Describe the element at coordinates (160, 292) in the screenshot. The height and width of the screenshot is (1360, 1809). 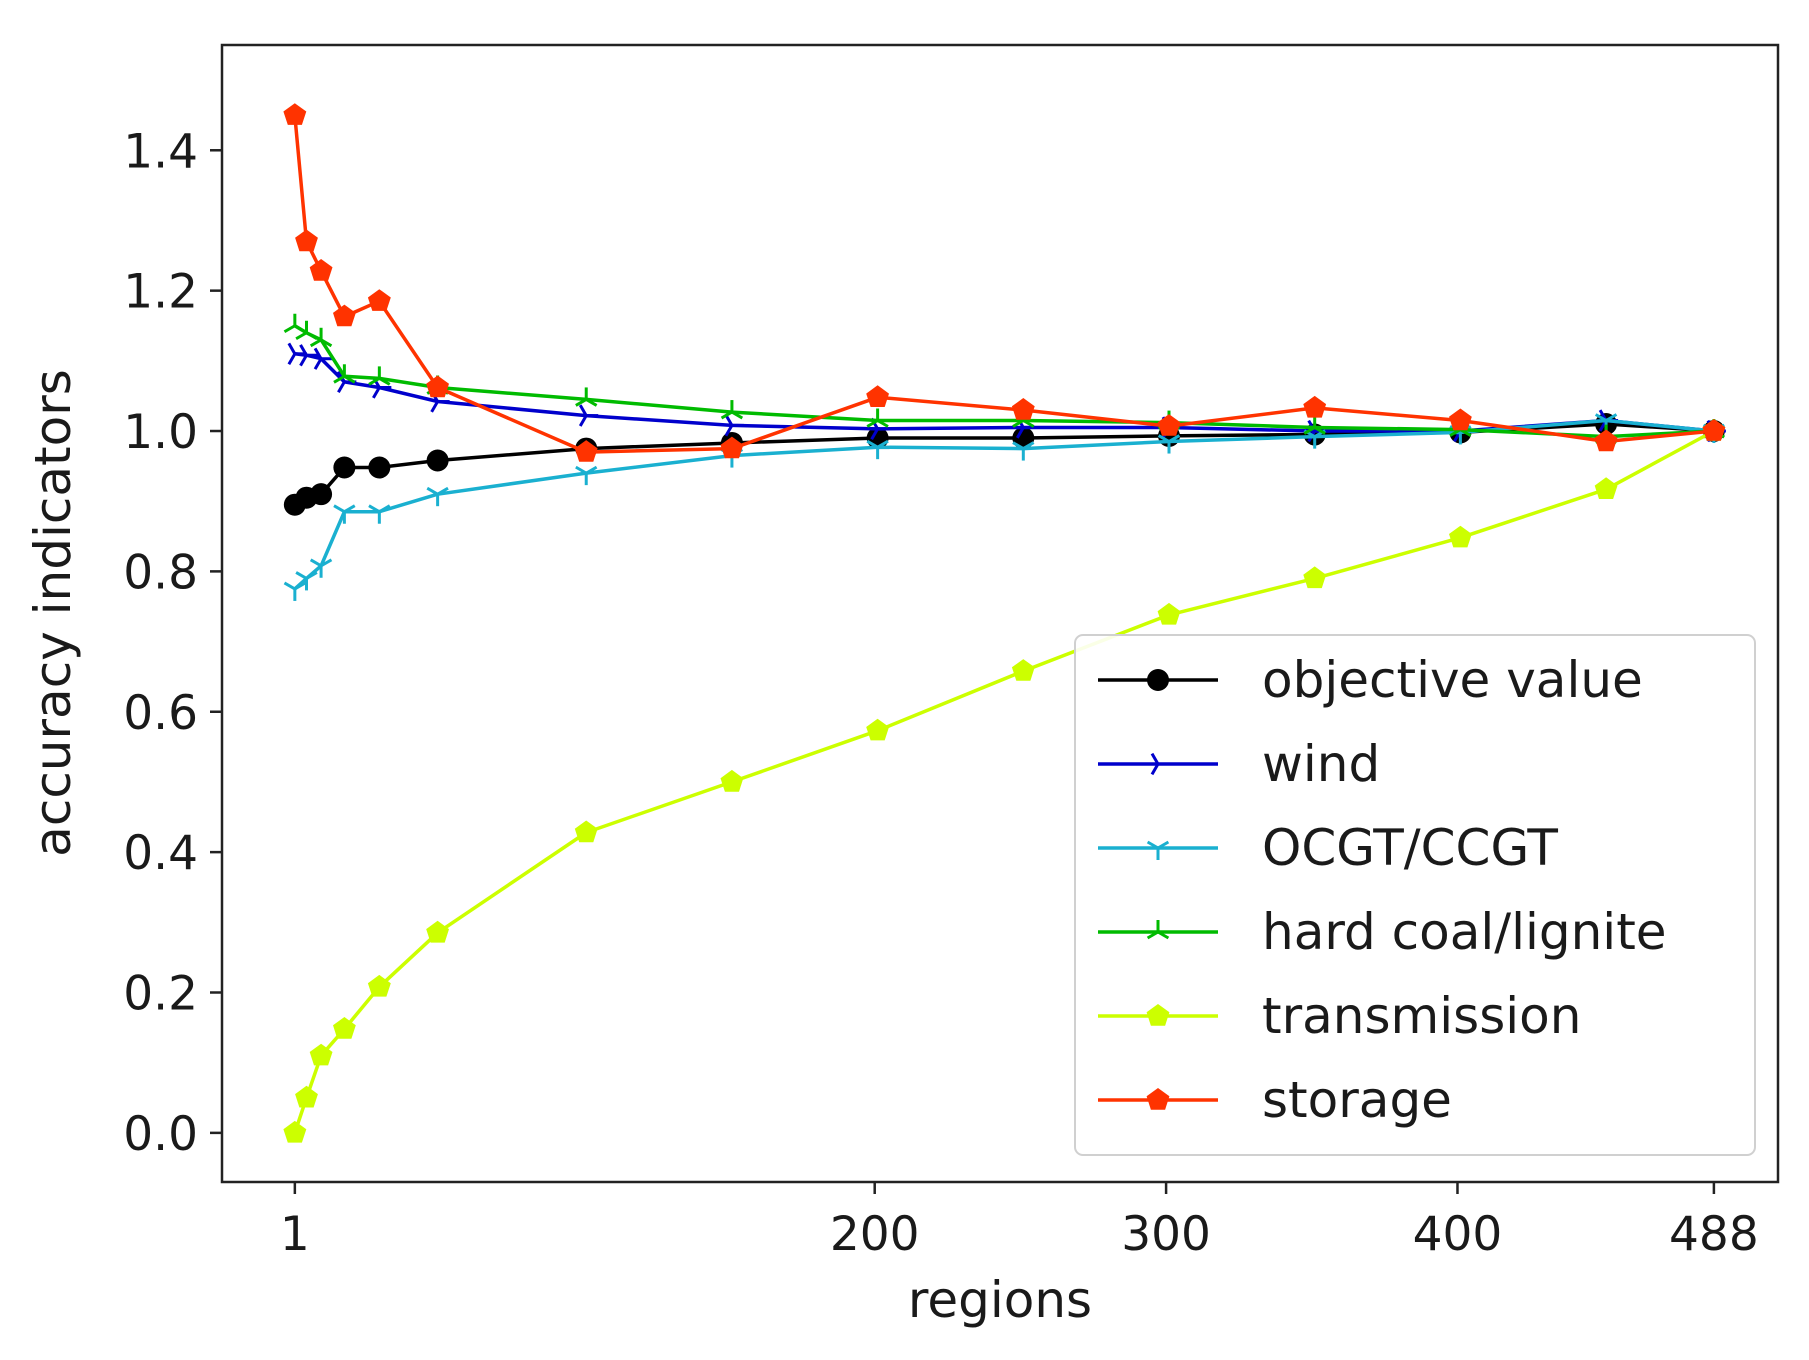
I see `y-tick-label: 1.2` at that location.